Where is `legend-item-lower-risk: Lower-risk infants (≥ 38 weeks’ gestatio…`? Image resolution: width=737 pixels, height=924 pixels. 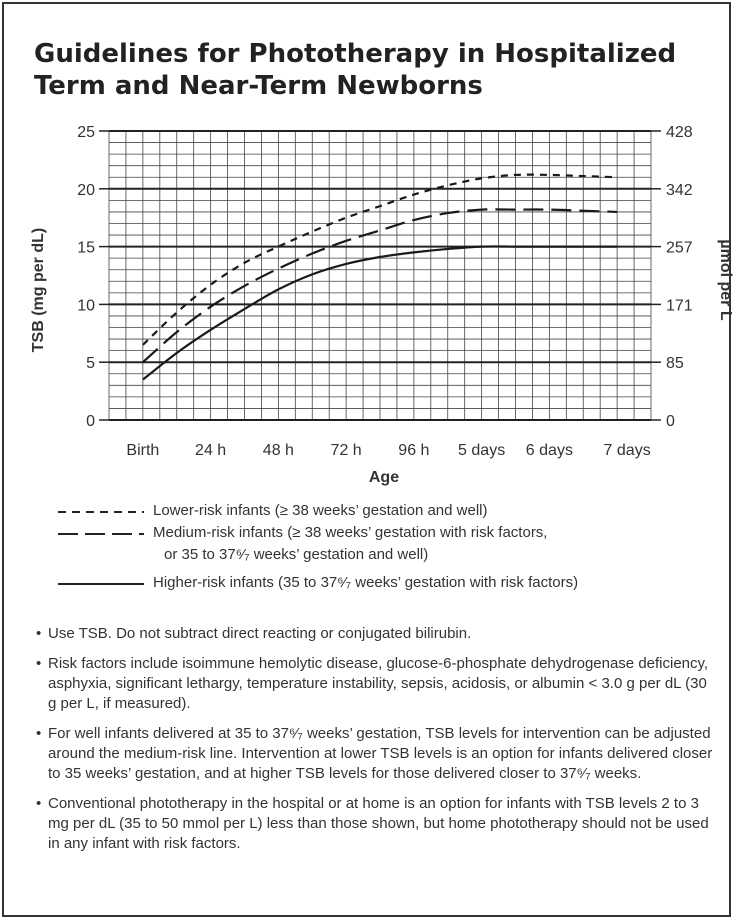 legend-item-lower-risk: Lower-risk infants (≥ 38 weeks’ gestatio… is located at coordinates (380, 511).